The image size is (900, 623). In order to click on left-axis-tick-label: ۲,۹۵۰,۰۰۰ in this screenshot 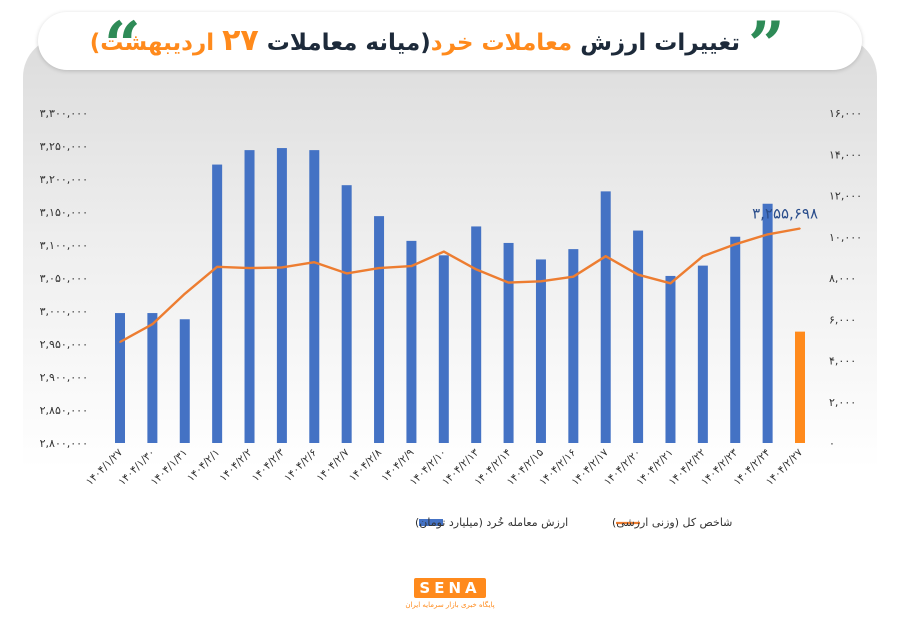, I will do `click(64, 344)`.